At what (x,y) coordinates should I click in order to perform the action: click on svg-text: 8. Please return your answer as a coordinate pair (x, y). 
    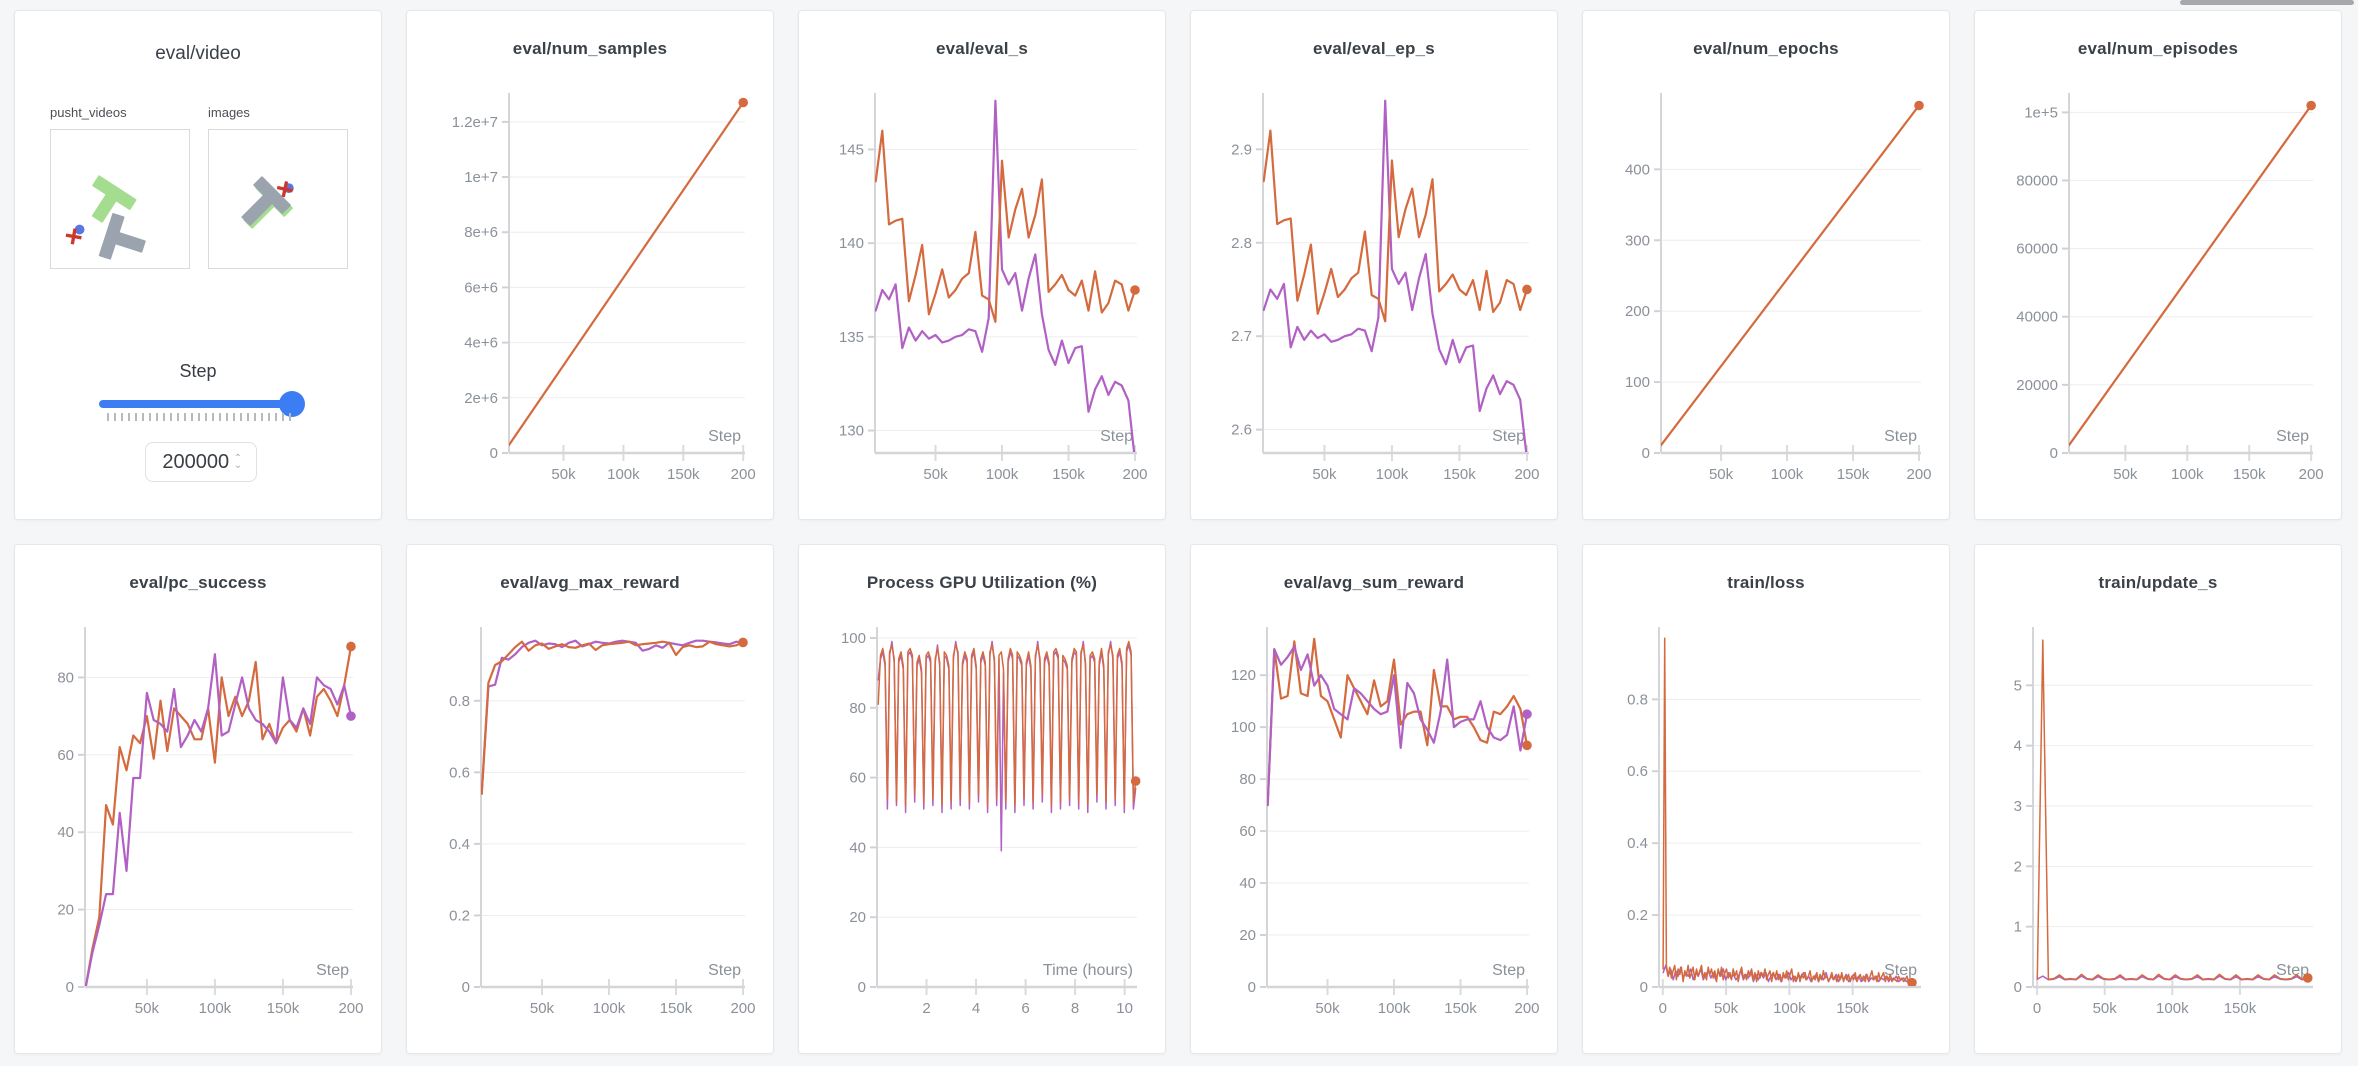
    Looking at the image, I should click on (1075, 1008).